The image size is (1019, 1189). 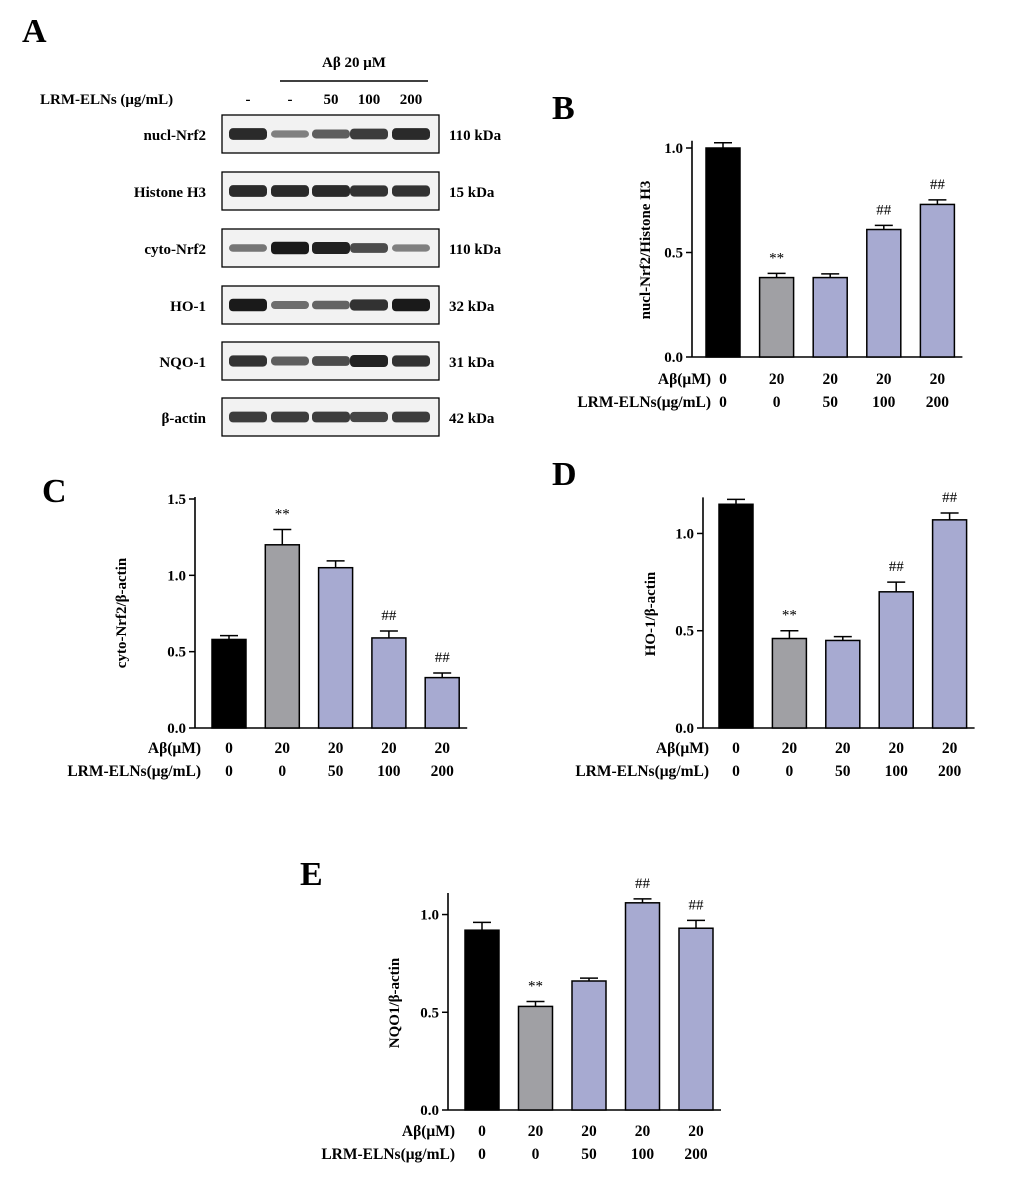 I want to click on panel-letter-a: A, so click(x=34, y=31).